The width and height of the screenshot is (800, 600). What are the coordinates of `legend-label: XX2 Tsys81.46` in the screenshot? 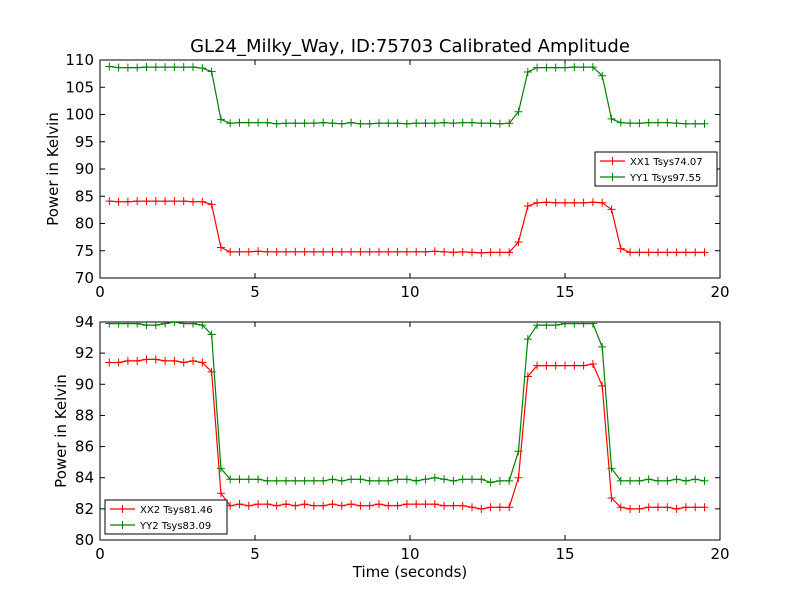 It's located at (176, 510).